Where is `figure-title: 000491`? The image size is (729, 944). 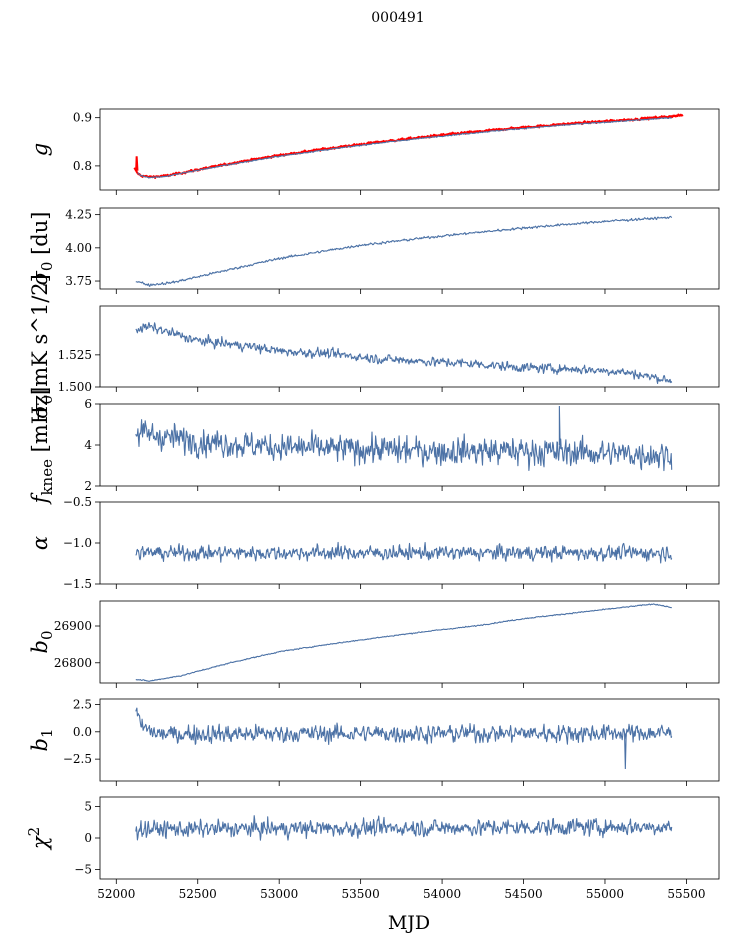 figure-title: 000491 is located at coordinates (397, 18).